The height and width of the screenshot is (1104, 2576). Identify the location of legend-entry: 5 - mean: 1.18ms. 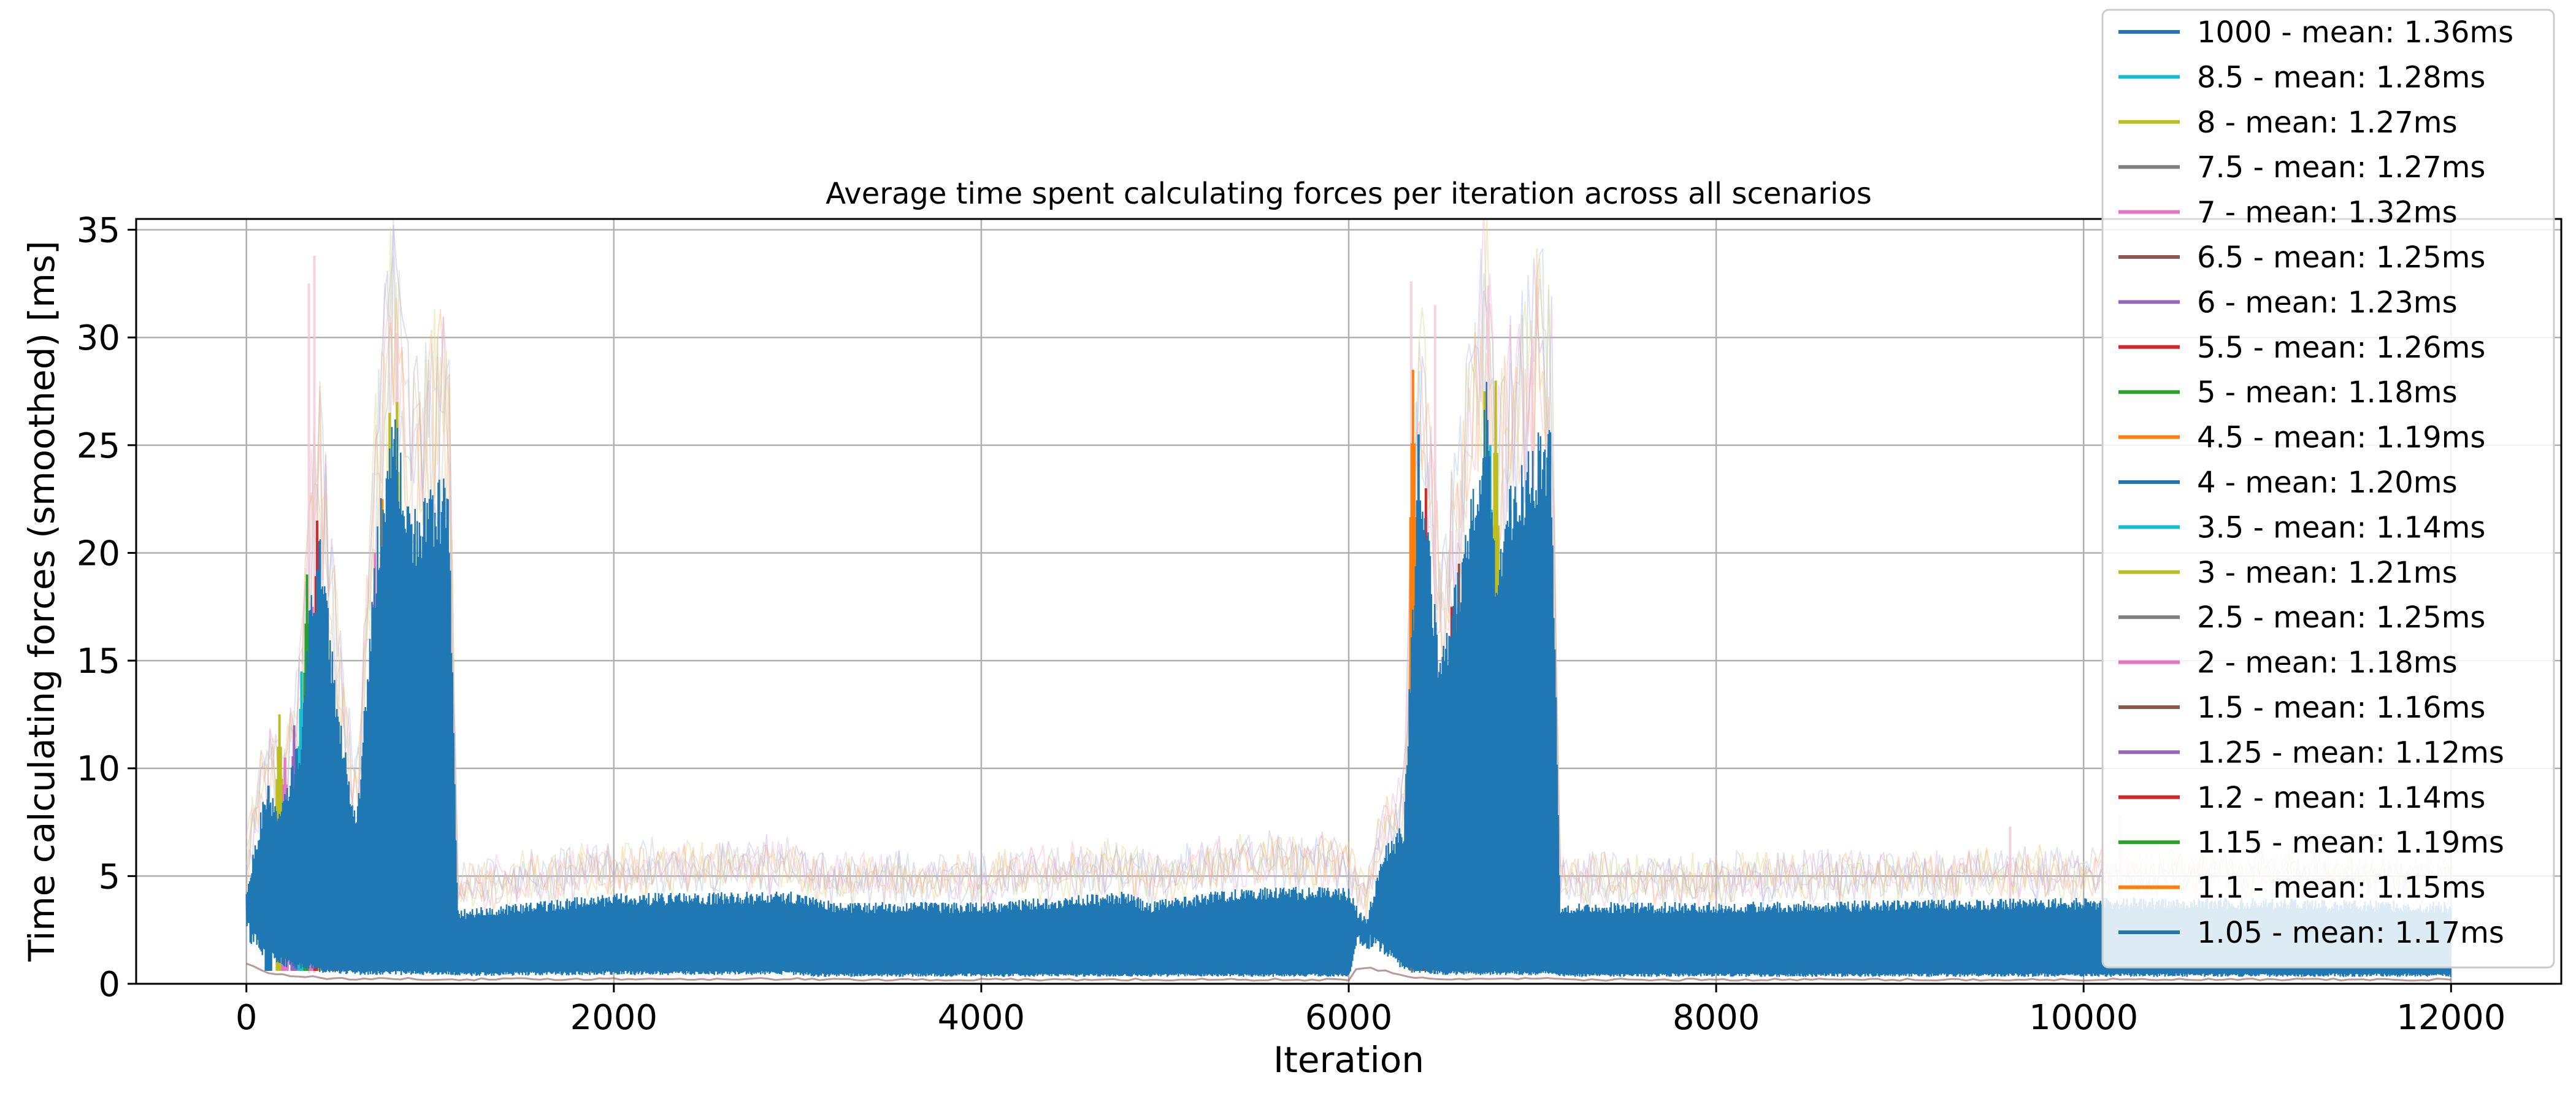
(2288, 392).